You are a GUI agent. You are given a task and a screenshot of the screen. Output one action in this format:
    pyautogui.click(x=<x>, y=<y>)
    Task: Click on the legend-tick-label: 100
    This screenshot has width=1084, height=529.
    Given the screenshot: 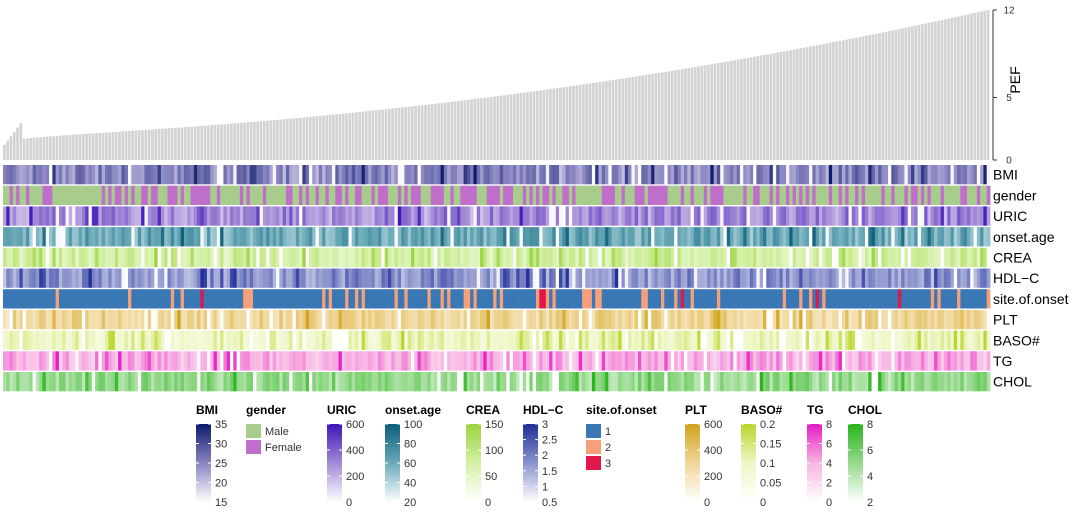 What is the action you would take?
    pyautogui.click(x=413, y=425)
    